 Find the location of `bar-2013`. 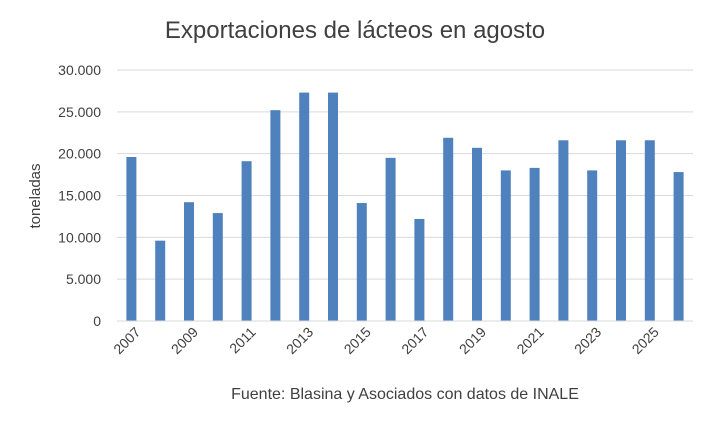

bar-2013 is located at coordinates (304, 206).